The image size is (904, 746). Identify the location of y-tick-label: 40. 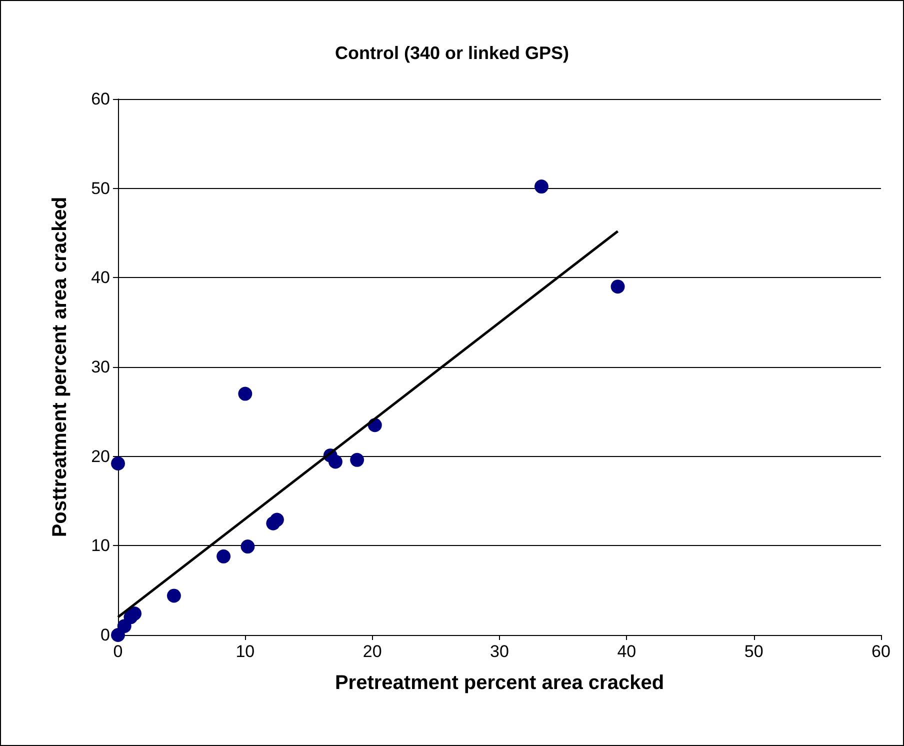
(100, 278).